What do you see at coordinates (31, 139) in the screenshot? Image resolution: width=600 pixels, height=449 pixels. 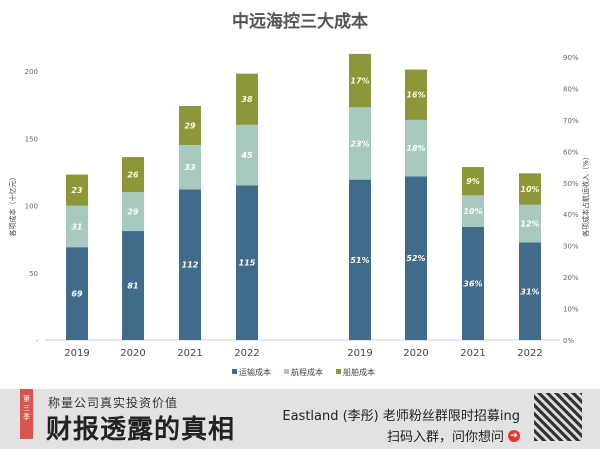 I see `y-tick-left: 150` at bounding box center [31, 139].